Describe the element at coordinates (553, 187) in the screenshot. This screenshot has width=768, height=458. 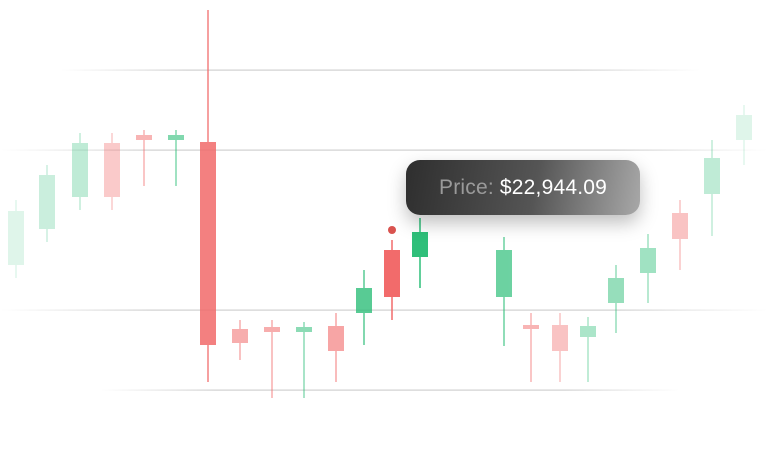
I see `tooltip-value: $22,944.09` at that location.